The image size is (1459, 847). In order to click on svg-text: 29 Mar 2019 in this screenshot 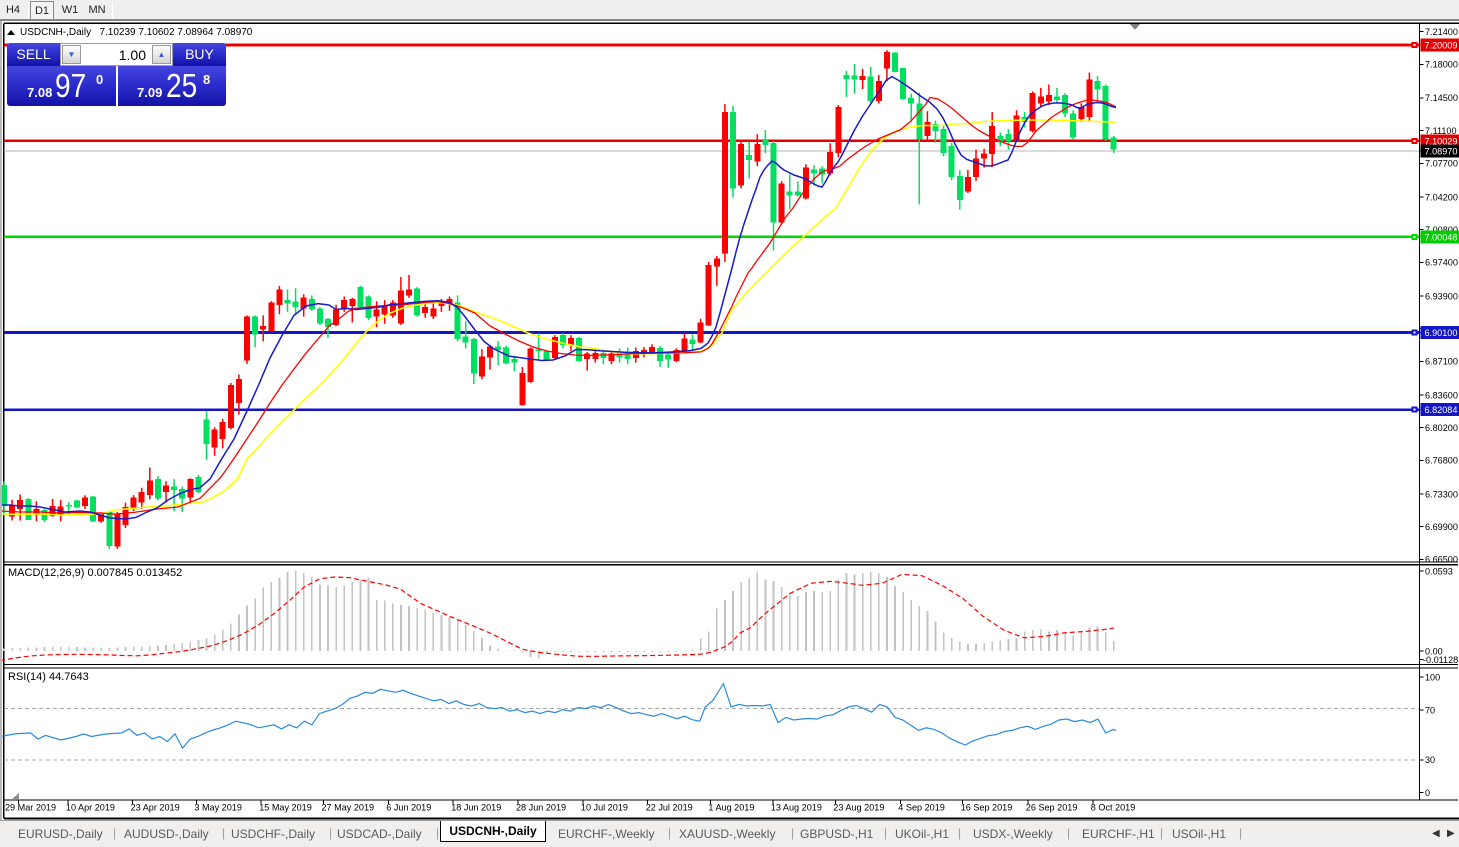, I will do `click(30, 808)`.